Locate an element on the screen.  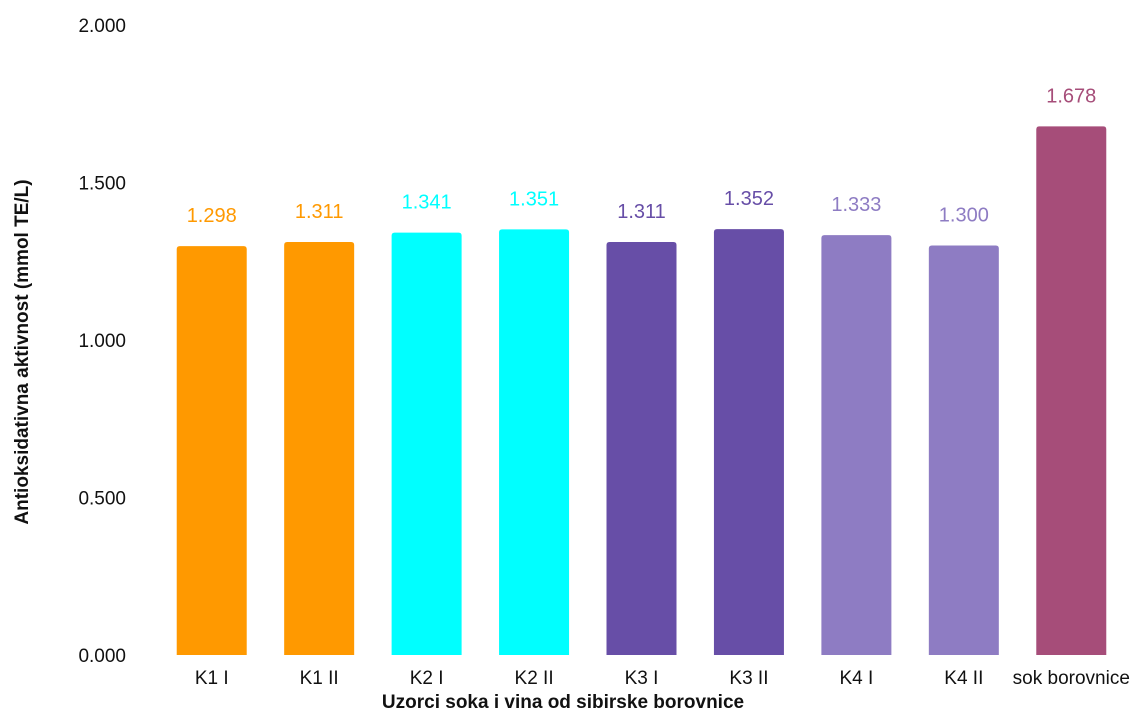
x-tick-label: K3 I is located at coordinates (642, 678).